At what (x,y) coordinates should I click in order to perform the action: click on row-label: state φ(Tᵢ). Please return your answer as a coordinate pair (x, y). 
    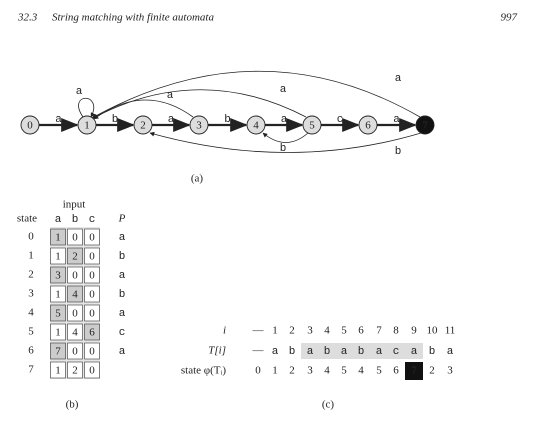
    Looking at the image, I should click on (203, 371).